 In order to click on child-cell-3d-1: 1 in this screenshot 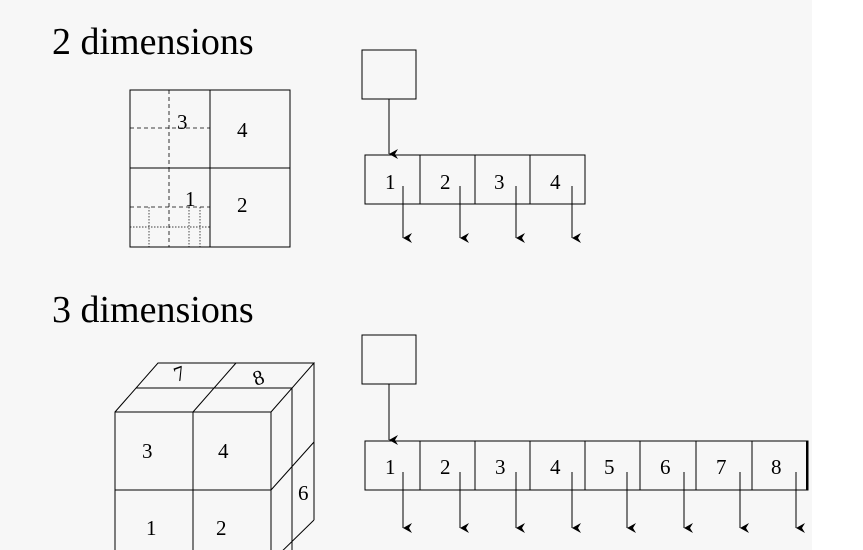, I will do `click(390, 467)`.